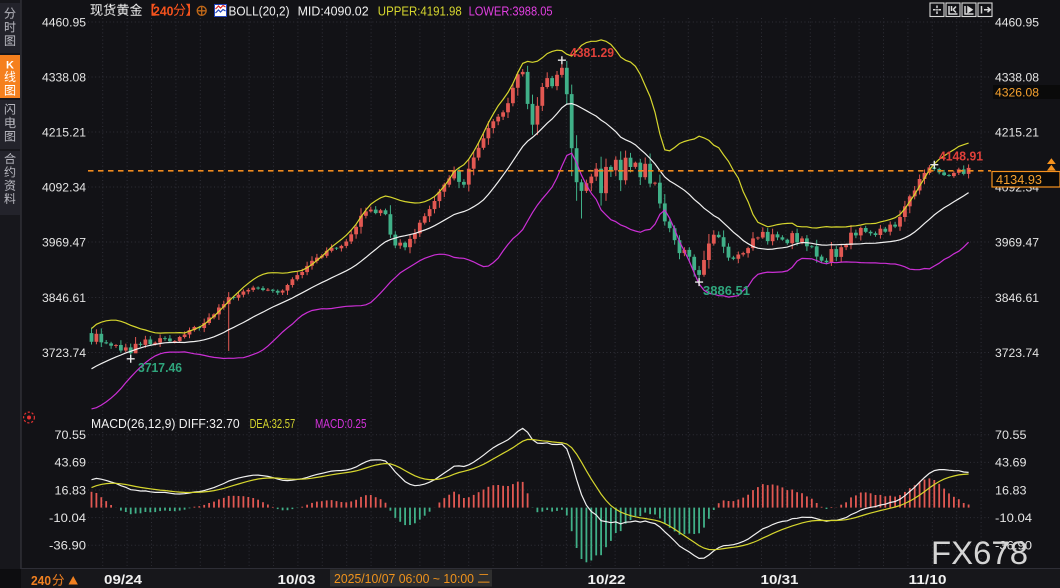 This screenshot has height=588, width=1060. I want to click on svg-text: 4381.29, so click(592, 52).